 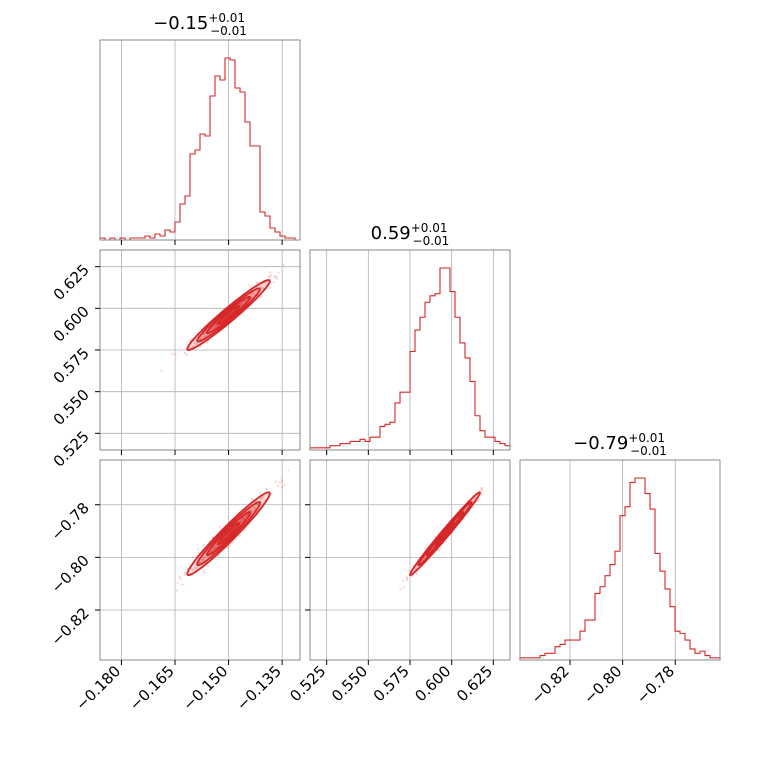 I want to click on hist-3-frame, so click(x=620, y=560).